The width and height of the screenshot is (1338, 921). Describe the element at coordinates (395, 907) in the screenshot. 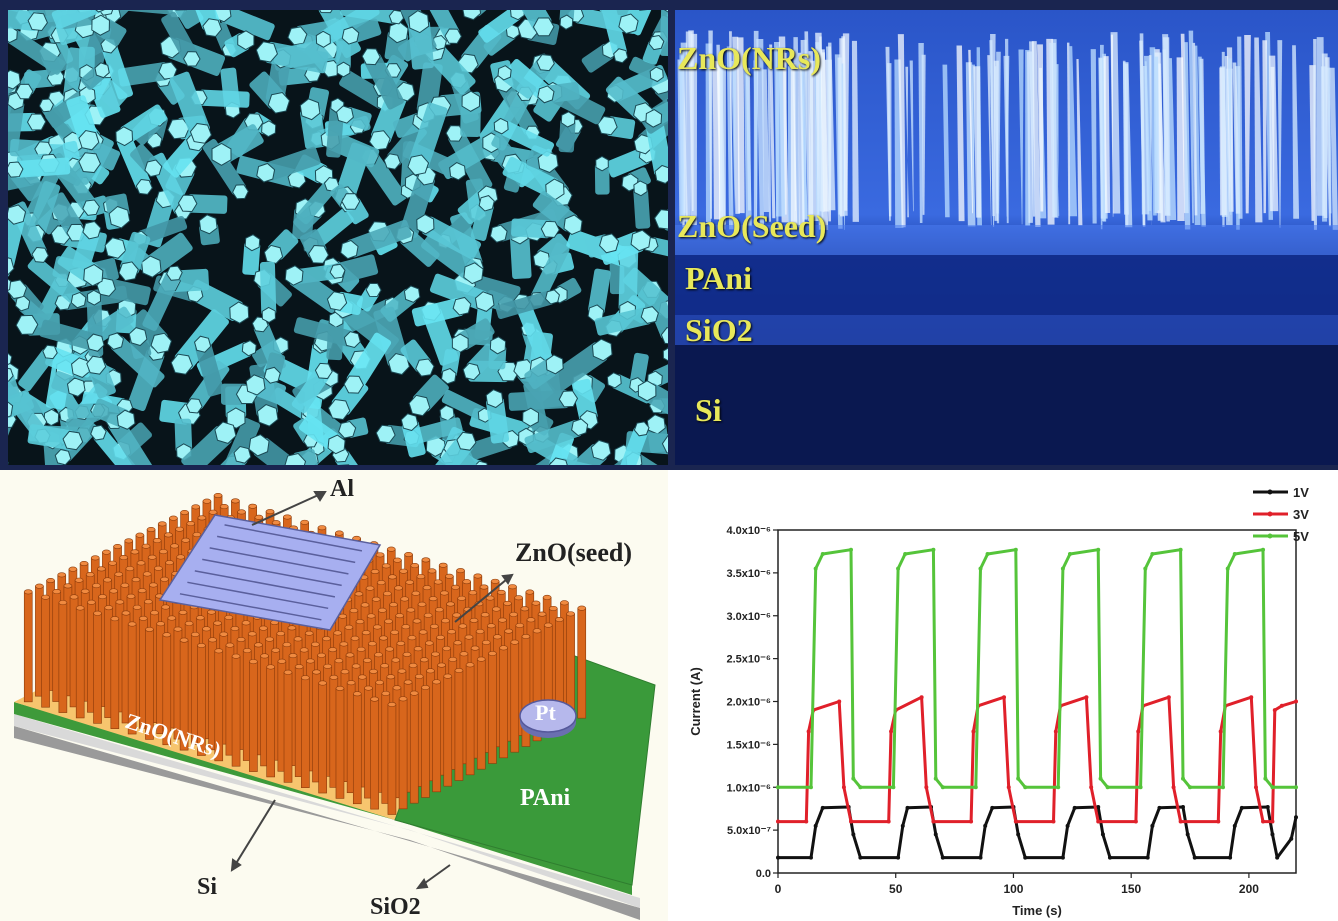

I see `schematic-label-sio2: SiO2` at that location.